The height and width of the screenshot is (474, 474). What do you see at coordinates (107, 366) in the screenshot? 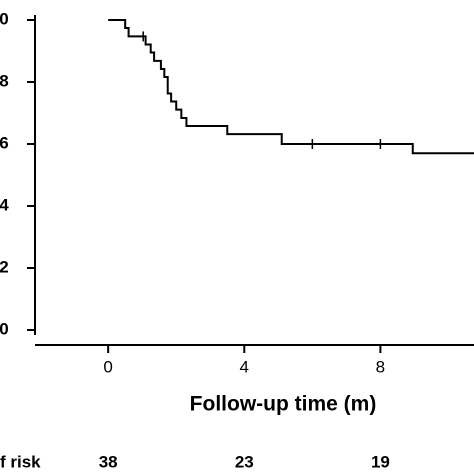
I see `x-tick-label: 0` at bounding box center [107, 366].